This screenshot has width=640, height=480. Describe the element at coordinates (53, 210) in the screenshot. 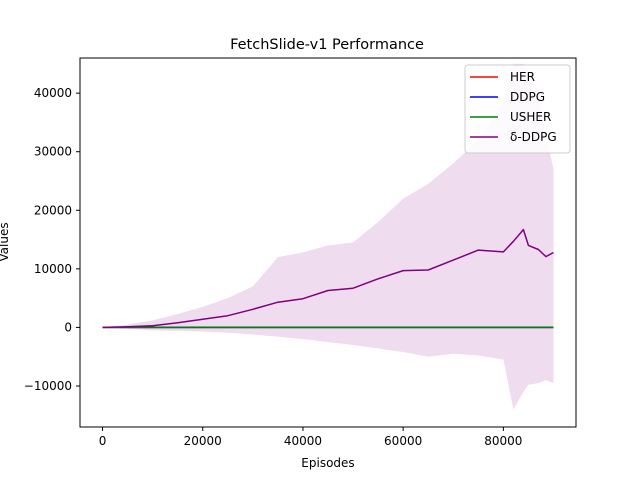

I see `y-tick-label-3: 20000` at that location.